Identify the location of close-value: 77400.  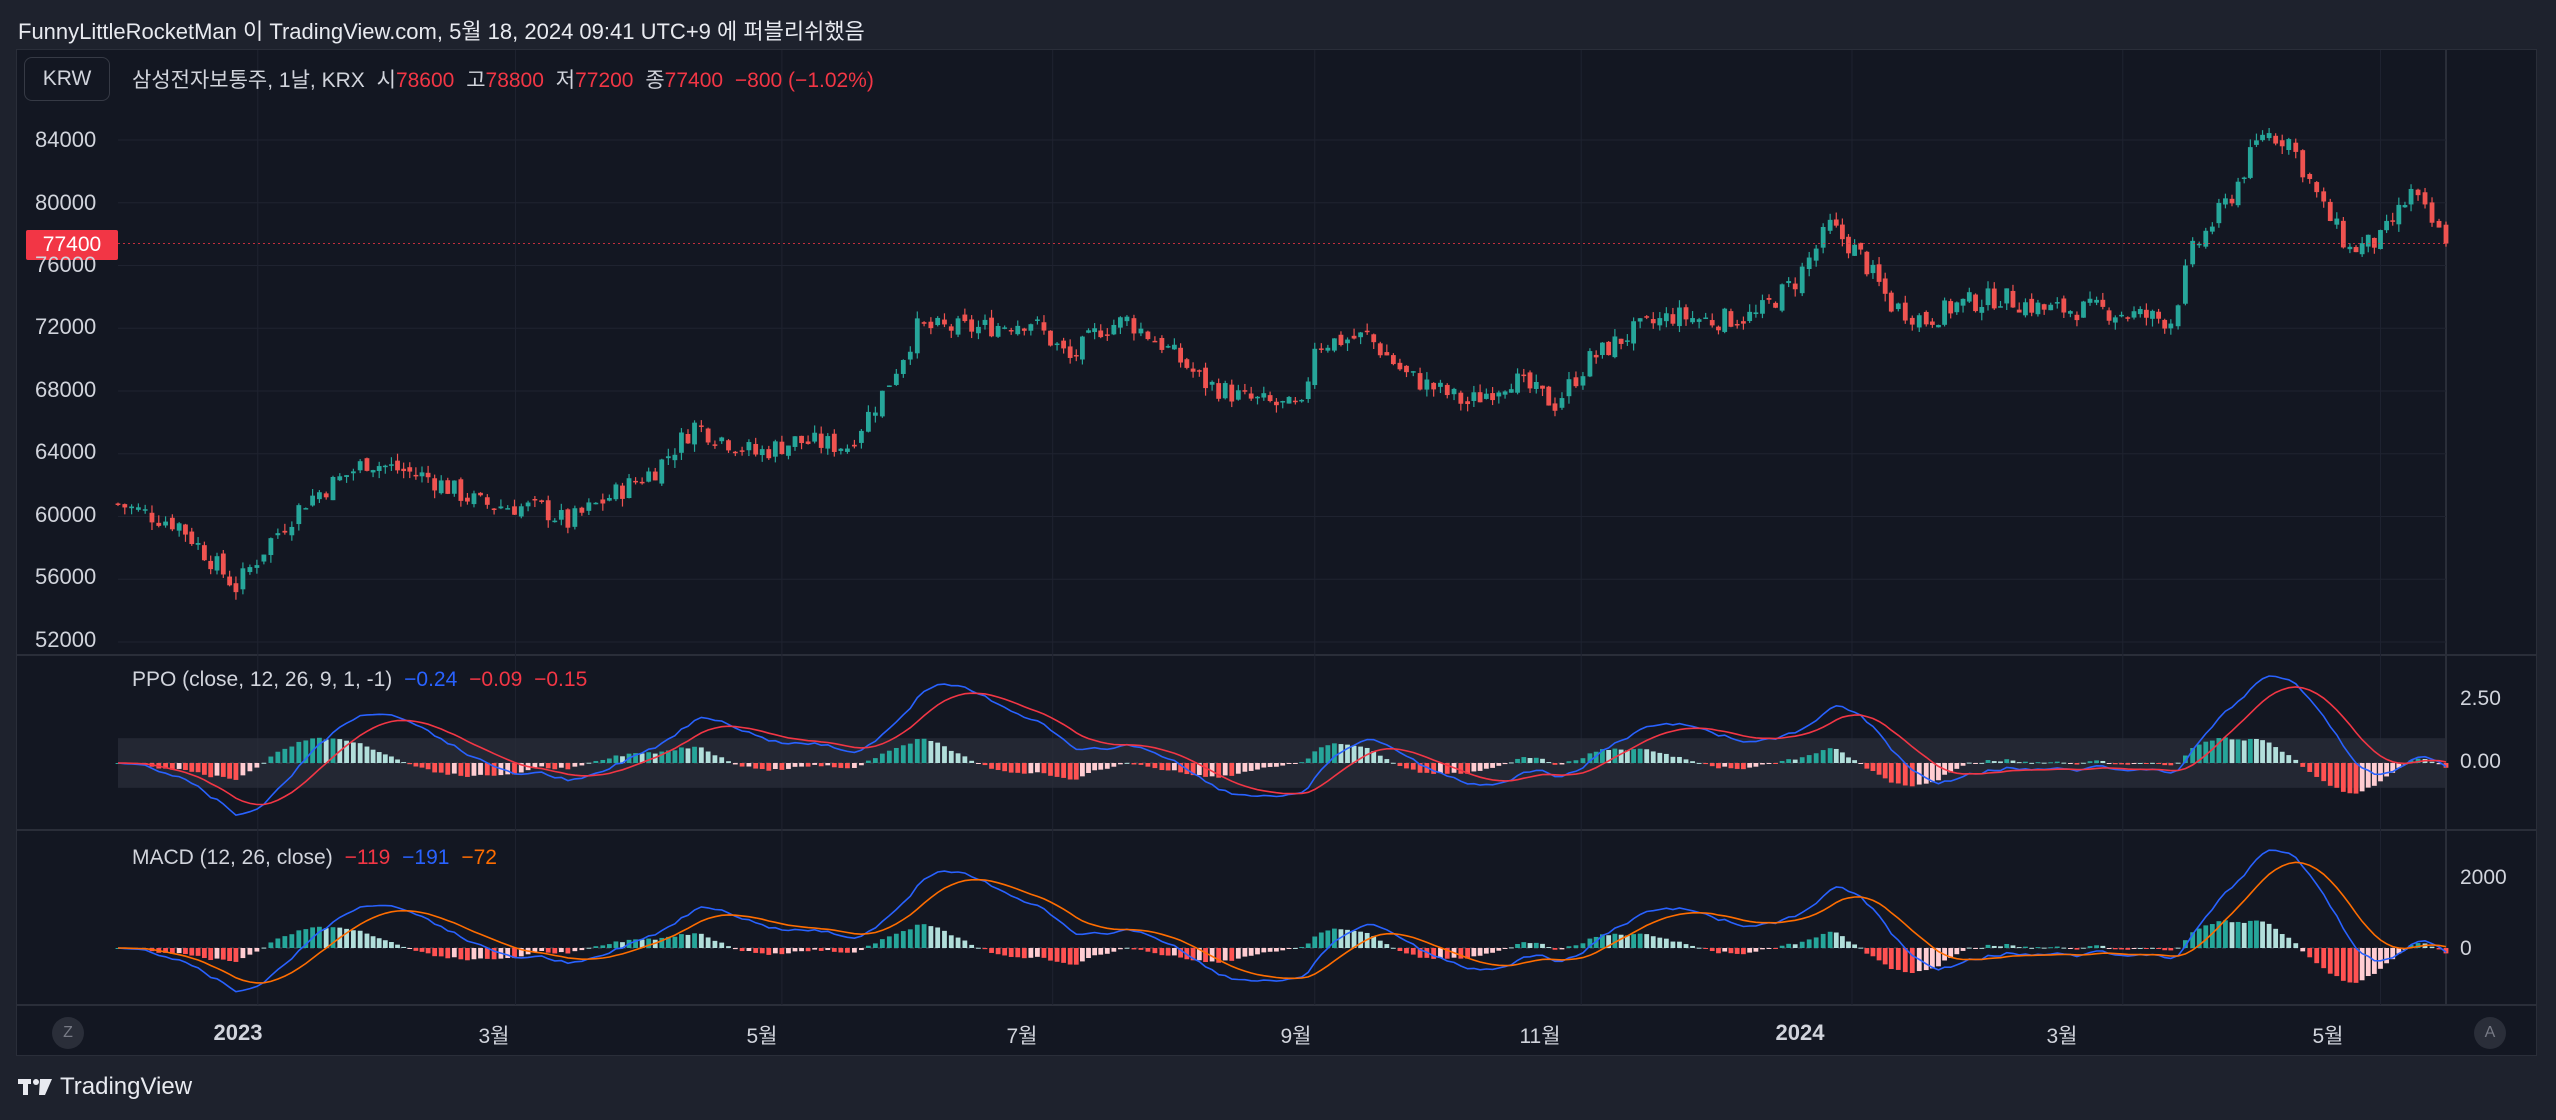
(694, 80).